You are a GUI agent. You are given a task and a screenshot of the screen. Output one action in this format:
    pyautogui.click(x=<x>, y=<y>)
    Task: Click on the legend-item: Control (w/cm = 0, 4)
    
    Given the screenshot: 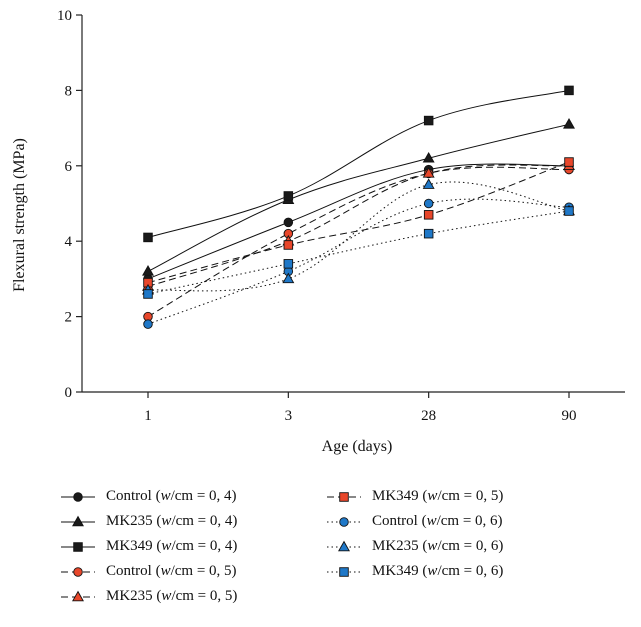 What is the action you would take?
    pyautogui.click(x=148, y=496)
    